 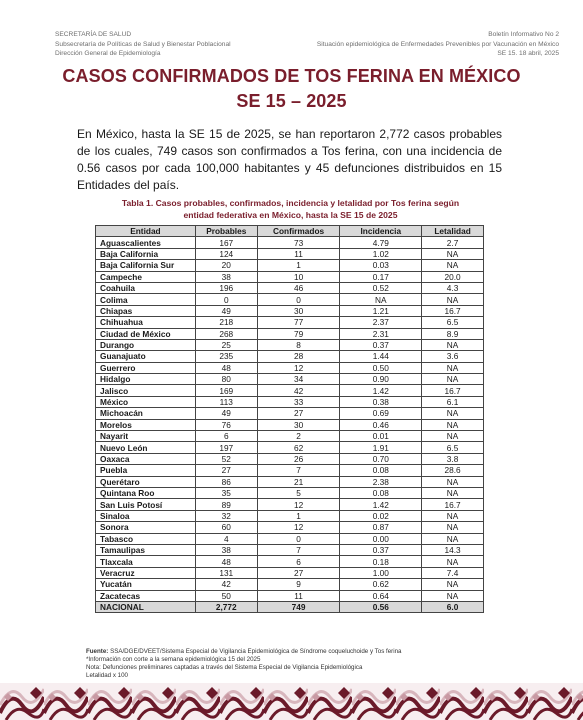 What do you see at coordinates (289, 436) in the screenshot?
I see `table-row: Nayarit 6 2 0.01 NA` at bounding box center [289, 436].